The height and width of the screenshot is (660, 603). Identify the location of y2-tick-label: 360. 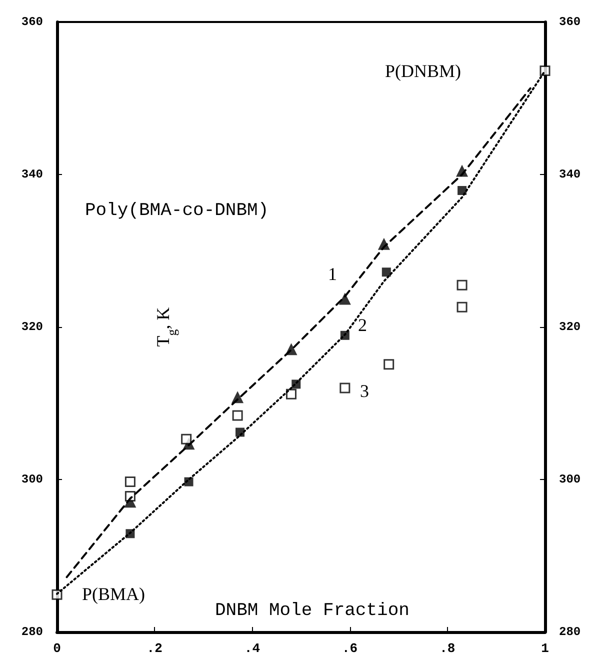
(570, 22).